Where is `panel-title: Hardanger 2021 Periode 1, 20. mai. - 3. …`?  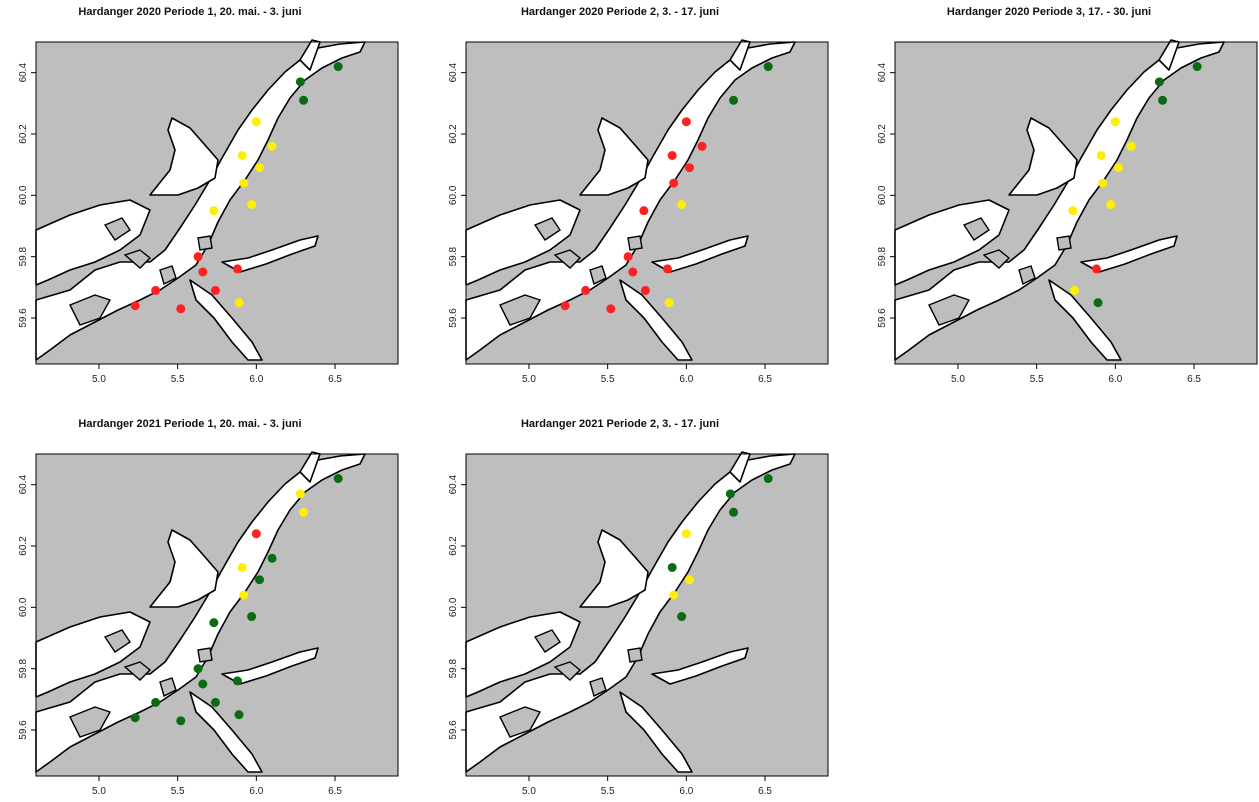 panel-title: Hardanger 2021 Periode 1, 20. mai. - 3. … is located at coordinates (190, 424).